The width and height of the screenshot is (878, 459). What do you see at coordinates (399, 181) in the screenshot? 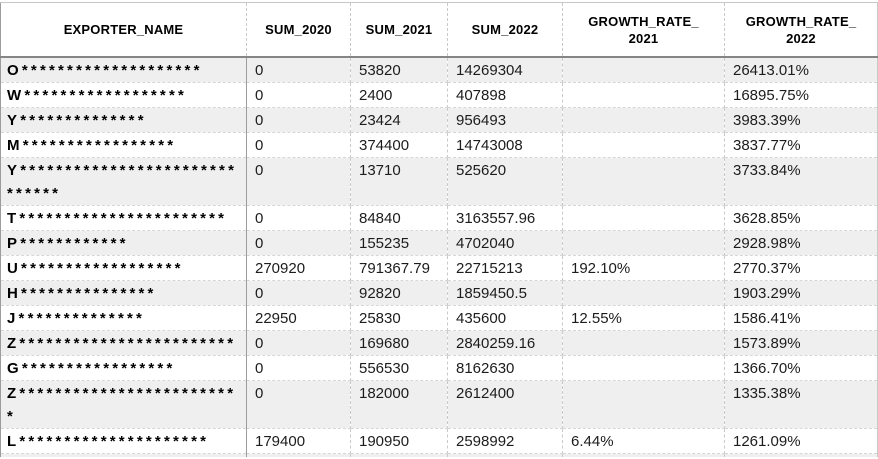
I see `sum-2021-cell: 13710` at bounding box center [399, 181].